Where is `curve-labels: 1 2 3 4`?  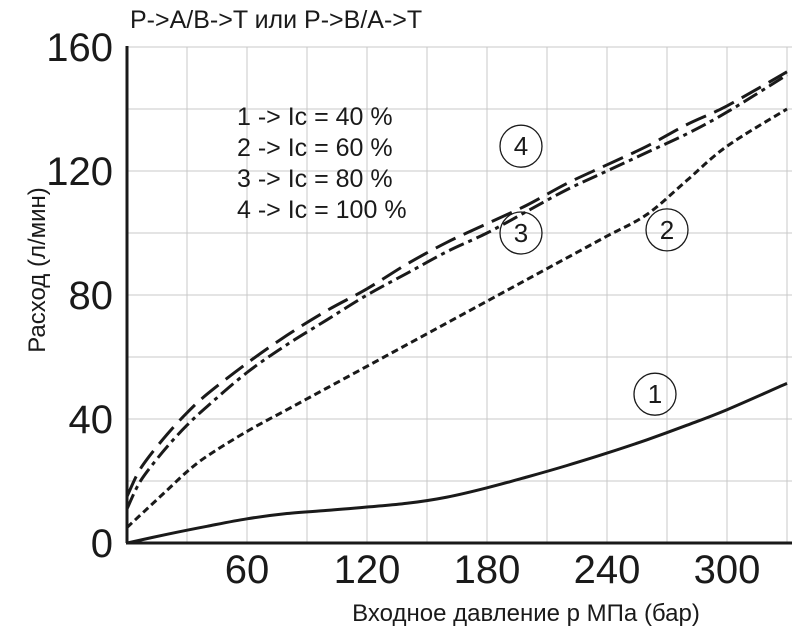
curve-labels: 1 2 3 4 is located at coordinates (594, 270).